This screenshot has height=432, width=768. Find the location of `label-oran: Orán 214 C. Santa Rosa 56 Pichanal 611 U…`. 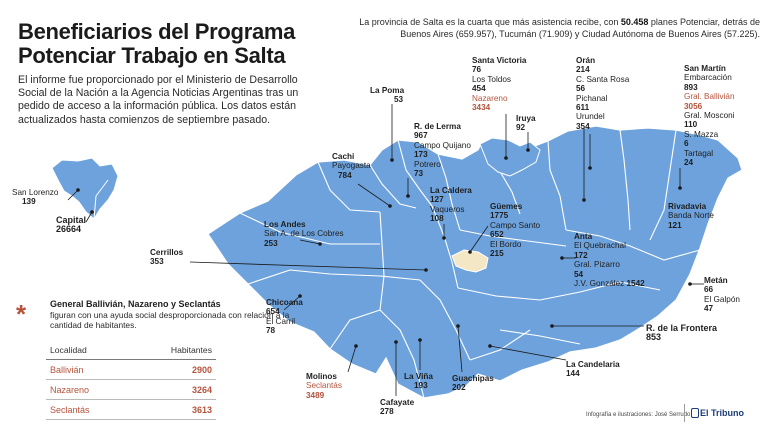

label-oran: Orán 214 C. Santa Rosa 56 Pichanal 611 U… is located at coordinates (603, 93).